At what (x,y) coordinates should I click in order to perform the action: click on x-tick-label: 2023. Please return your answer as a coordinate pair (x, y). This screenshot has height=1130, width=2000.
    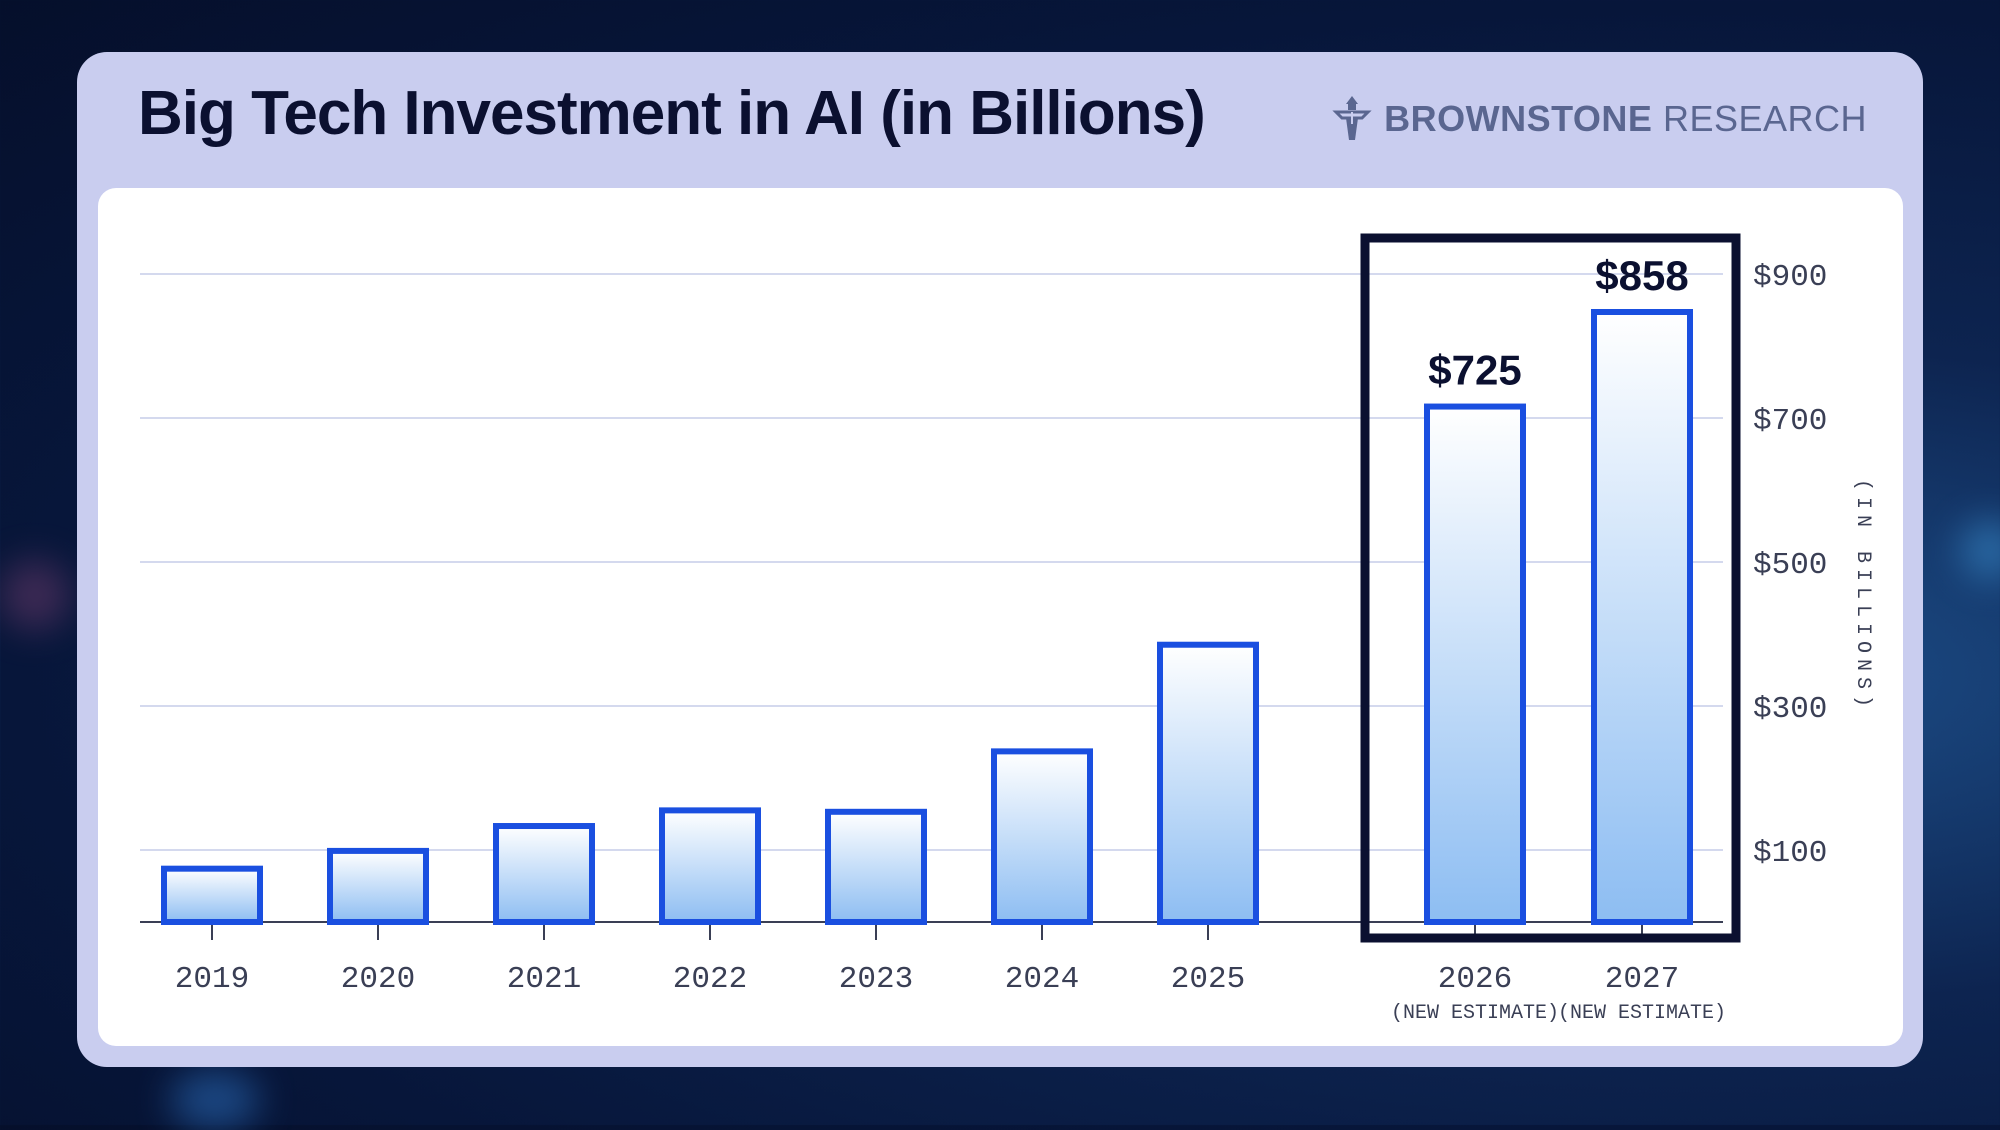
    Looking at the image, I should click on (876, 979).